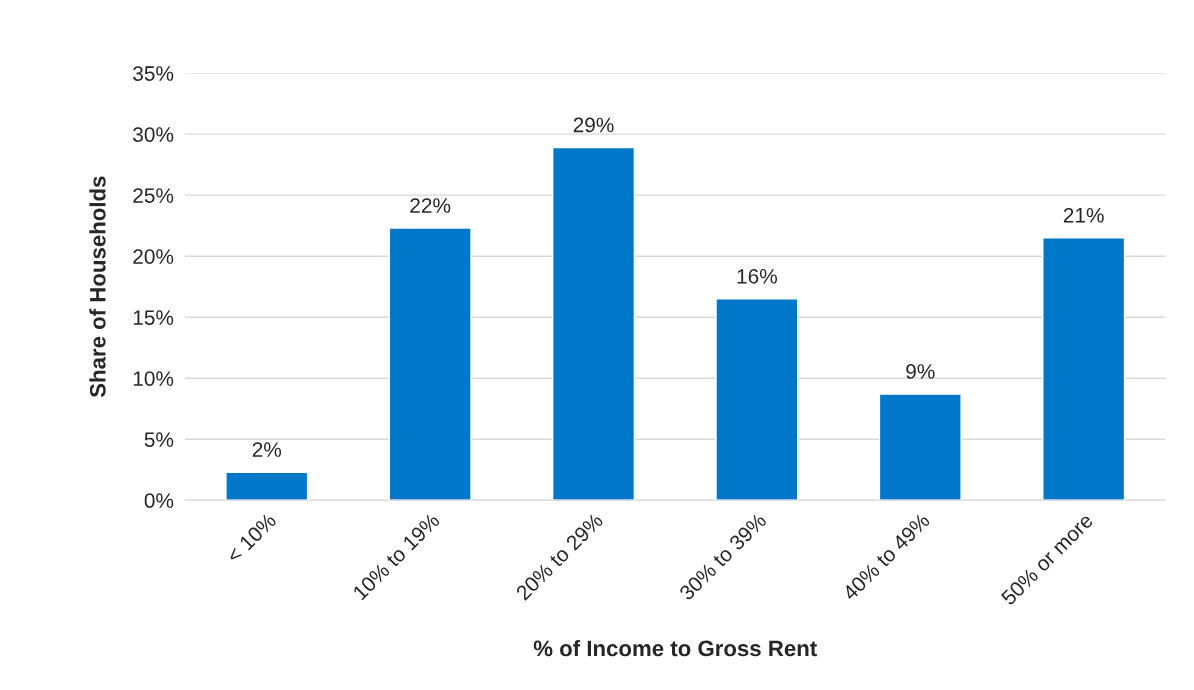 The width and height of the screenshot is (1194, 690). Describe the element at coordinates (430, 205) in the screenshot. I see `data-label: 22%` at that location.